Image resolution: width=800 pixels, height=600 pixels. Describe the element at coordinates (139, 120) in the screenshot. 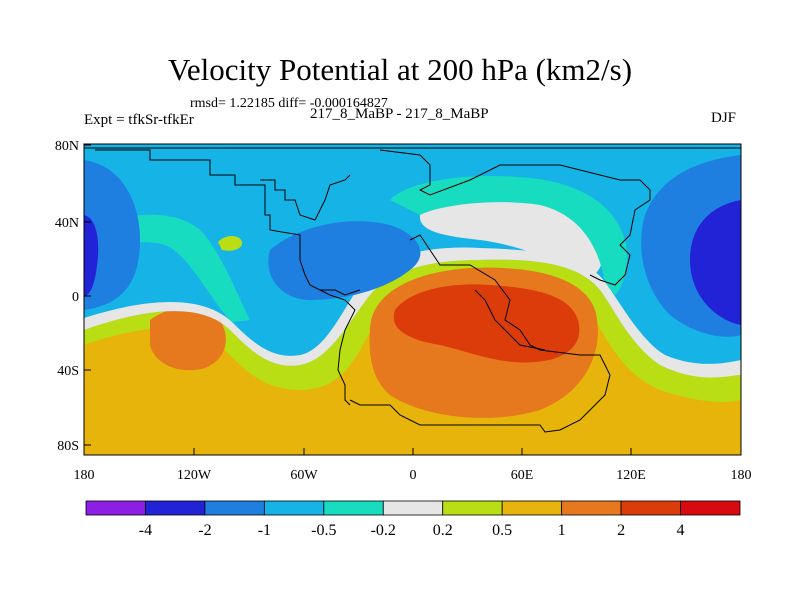

I see `experiment-label: Expt = tfkSr-tfkEr` at that location.